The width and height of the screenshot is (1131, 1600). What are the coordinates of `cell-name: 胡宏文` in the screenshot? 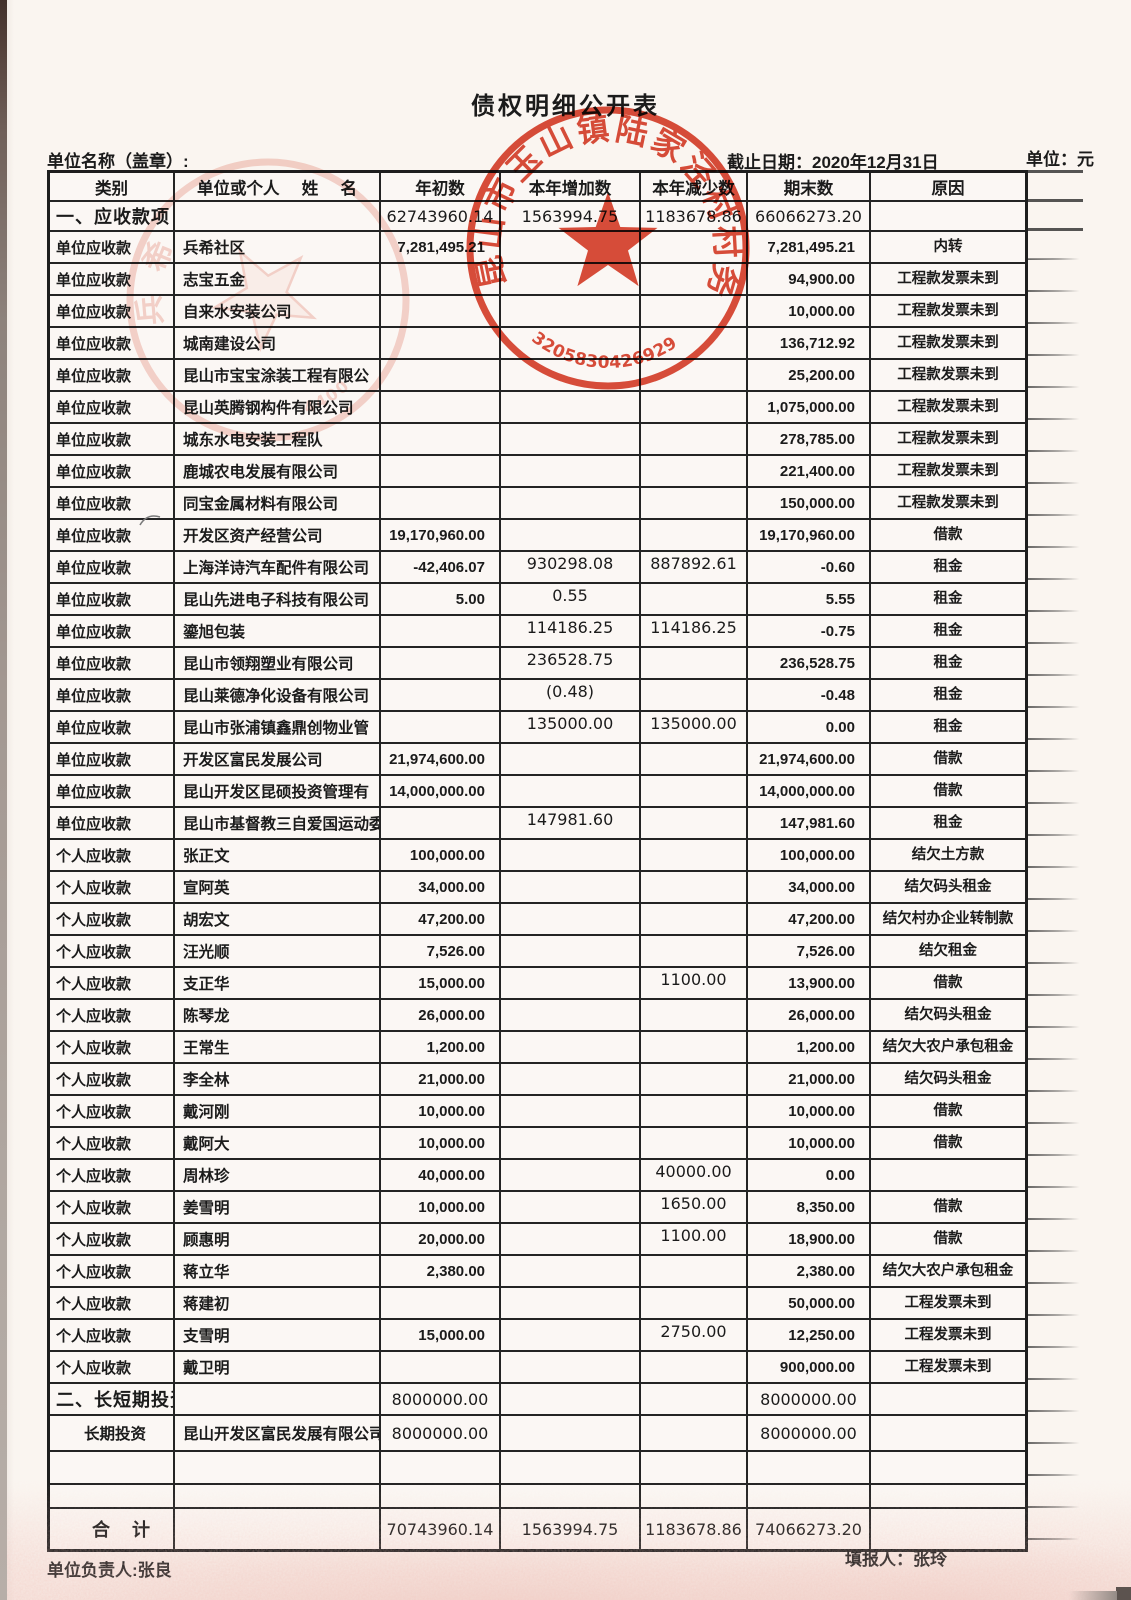 It's located at (278, 919).